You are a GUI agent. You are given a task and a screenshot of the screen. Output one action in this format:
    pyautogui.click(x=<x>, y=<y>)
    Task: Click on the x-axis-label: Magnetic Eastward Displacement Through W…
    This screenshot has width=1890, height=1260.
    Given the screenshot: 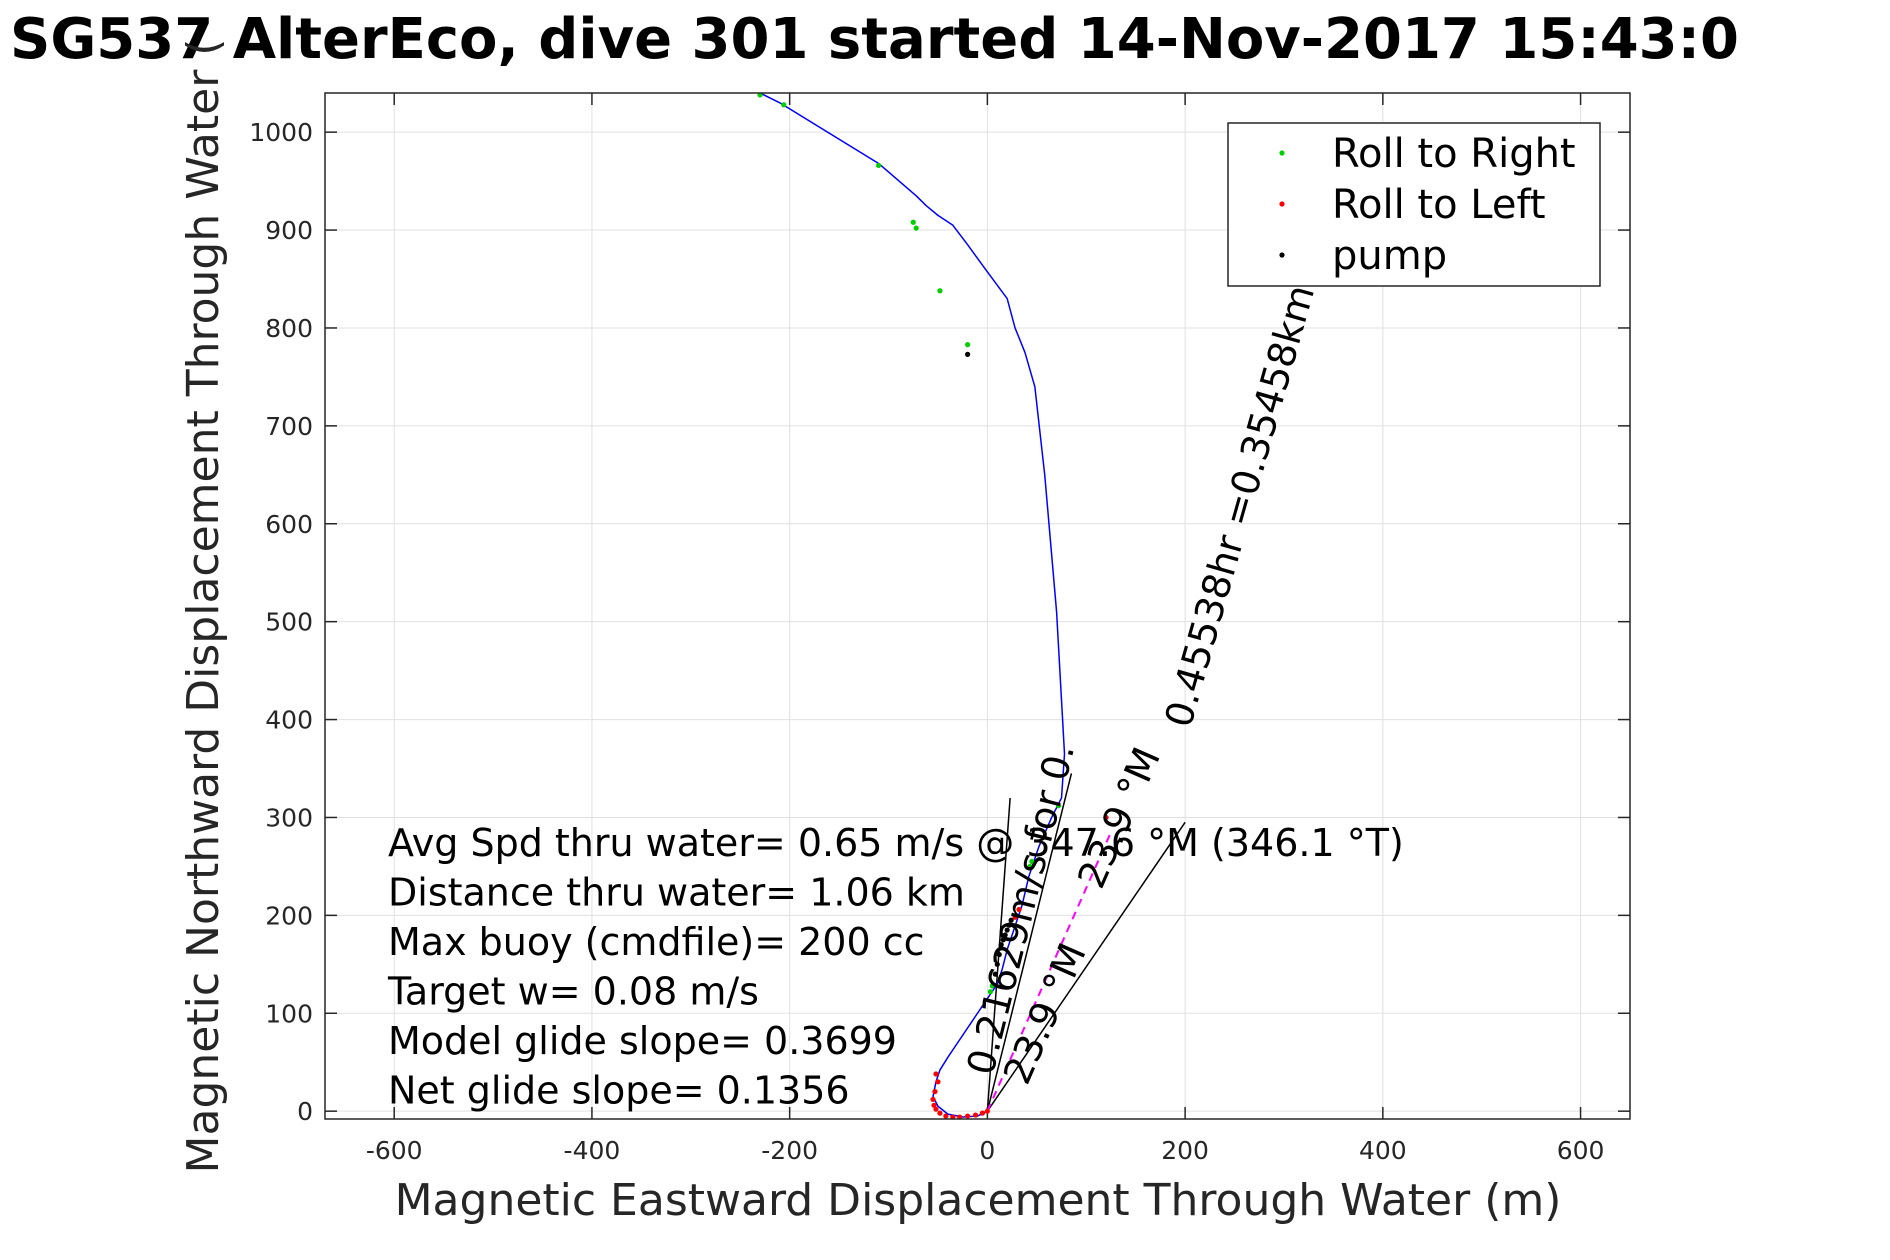 What is the action you would take?
    pyautogui.click(x=978, y=1200)
    